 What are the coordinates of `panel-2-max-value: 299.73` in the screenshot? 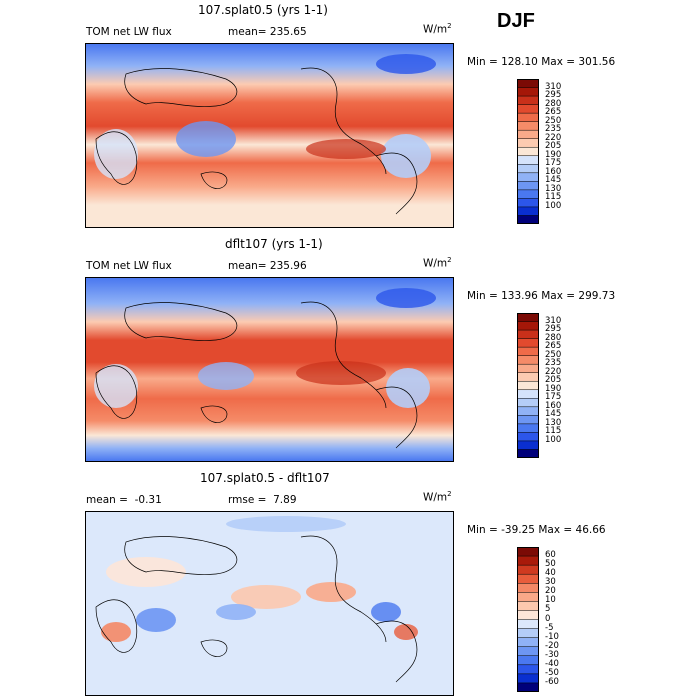 It's located at (597, 296).